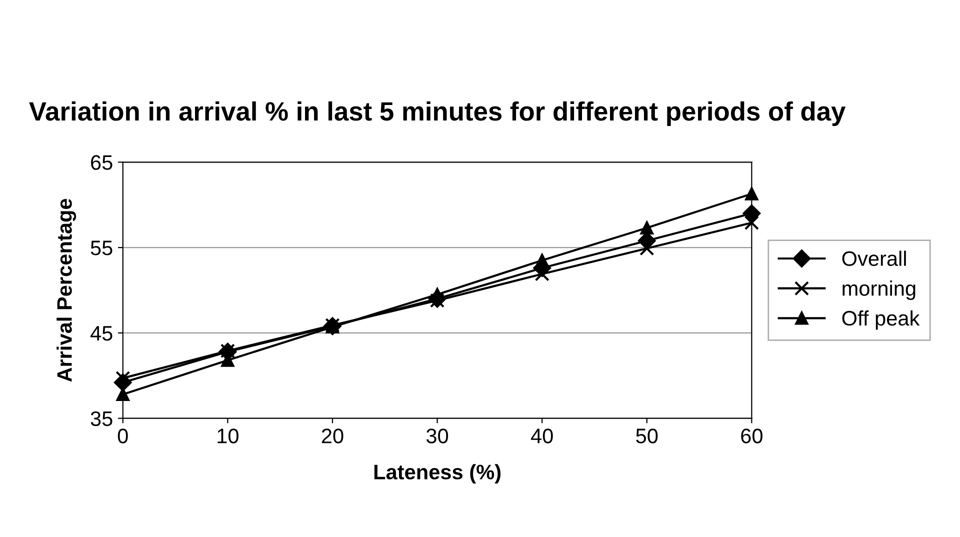 The height and width of the screenshot is (537, 960). What do you see at coordinates (101, 162) in the screenshot?
I see `y-tick-label: 65` at bounding box center [101, 162].